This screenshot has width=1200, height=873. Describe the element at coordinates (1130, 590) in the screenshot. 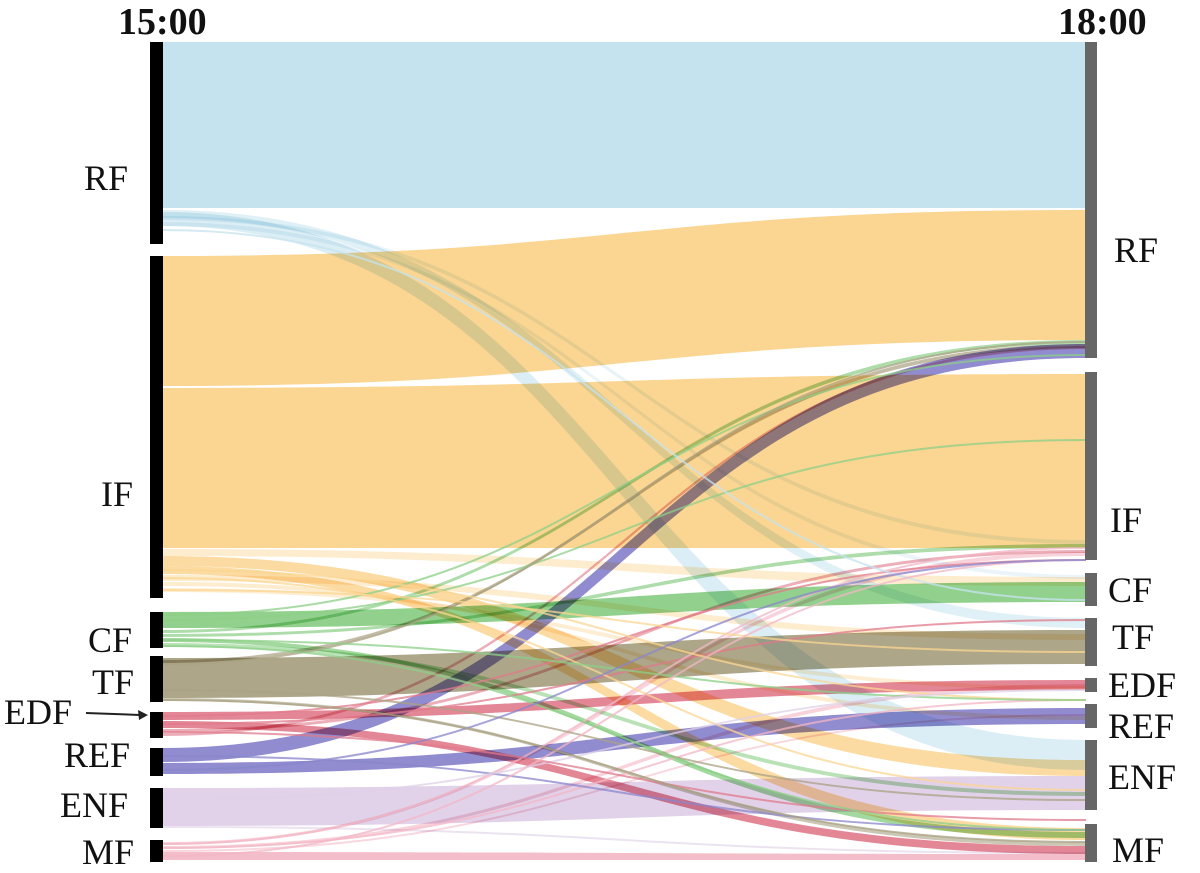

I see `right-label-cf: CF` at that location.